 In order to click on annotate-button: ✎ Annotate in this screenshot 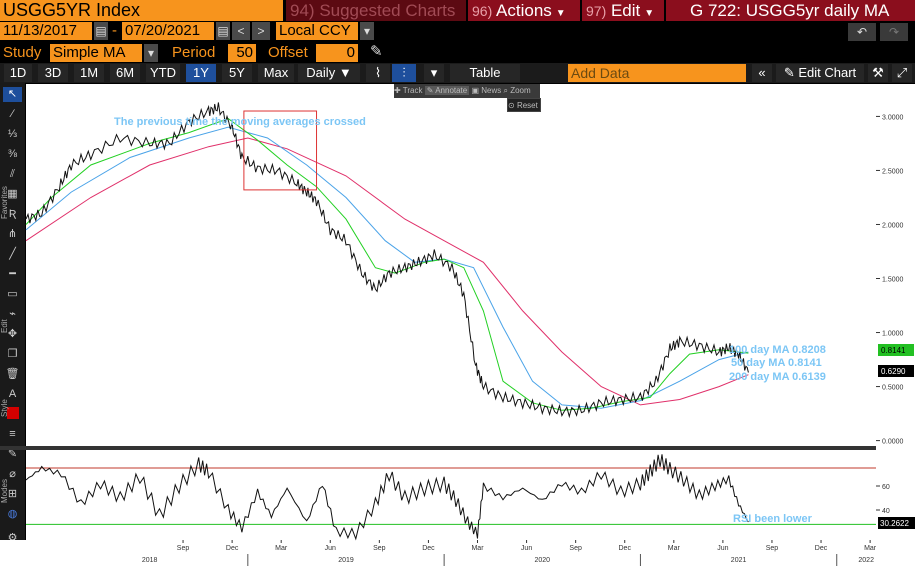, I will do `click(447, 90)`.